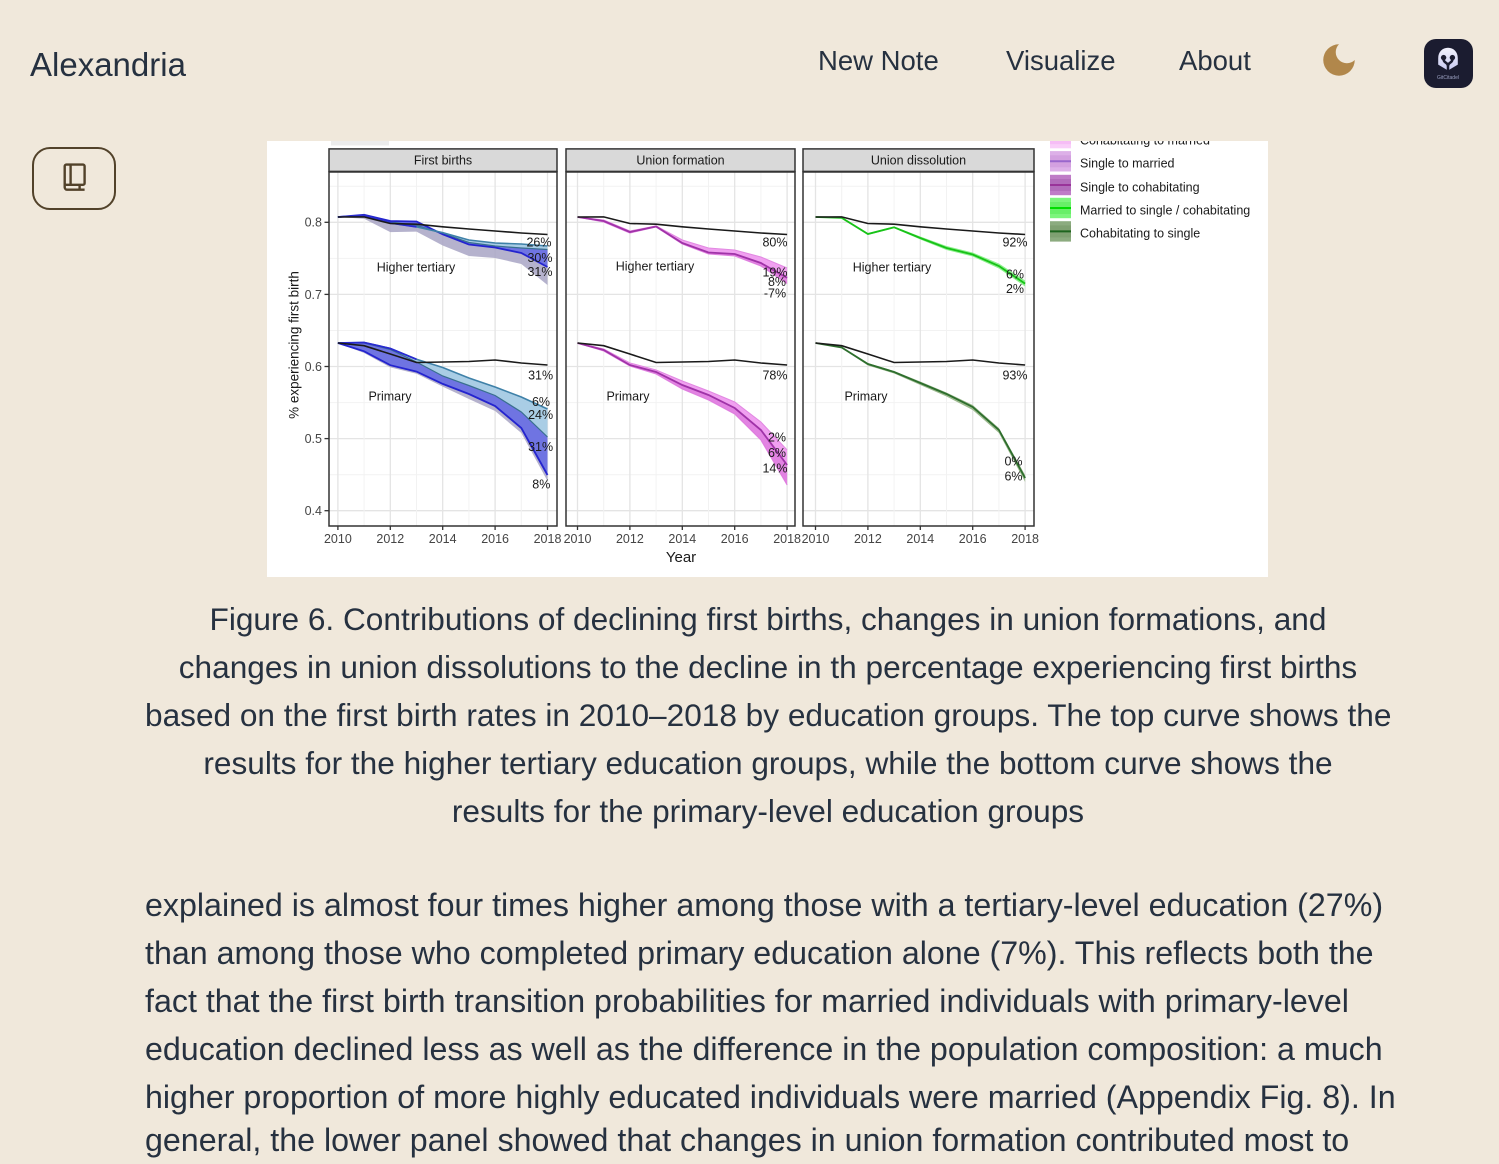 Image resolution: width=1499 pixels, height=1164 pixels. I want to click on svg-text: 0.4, so click(313, 511).